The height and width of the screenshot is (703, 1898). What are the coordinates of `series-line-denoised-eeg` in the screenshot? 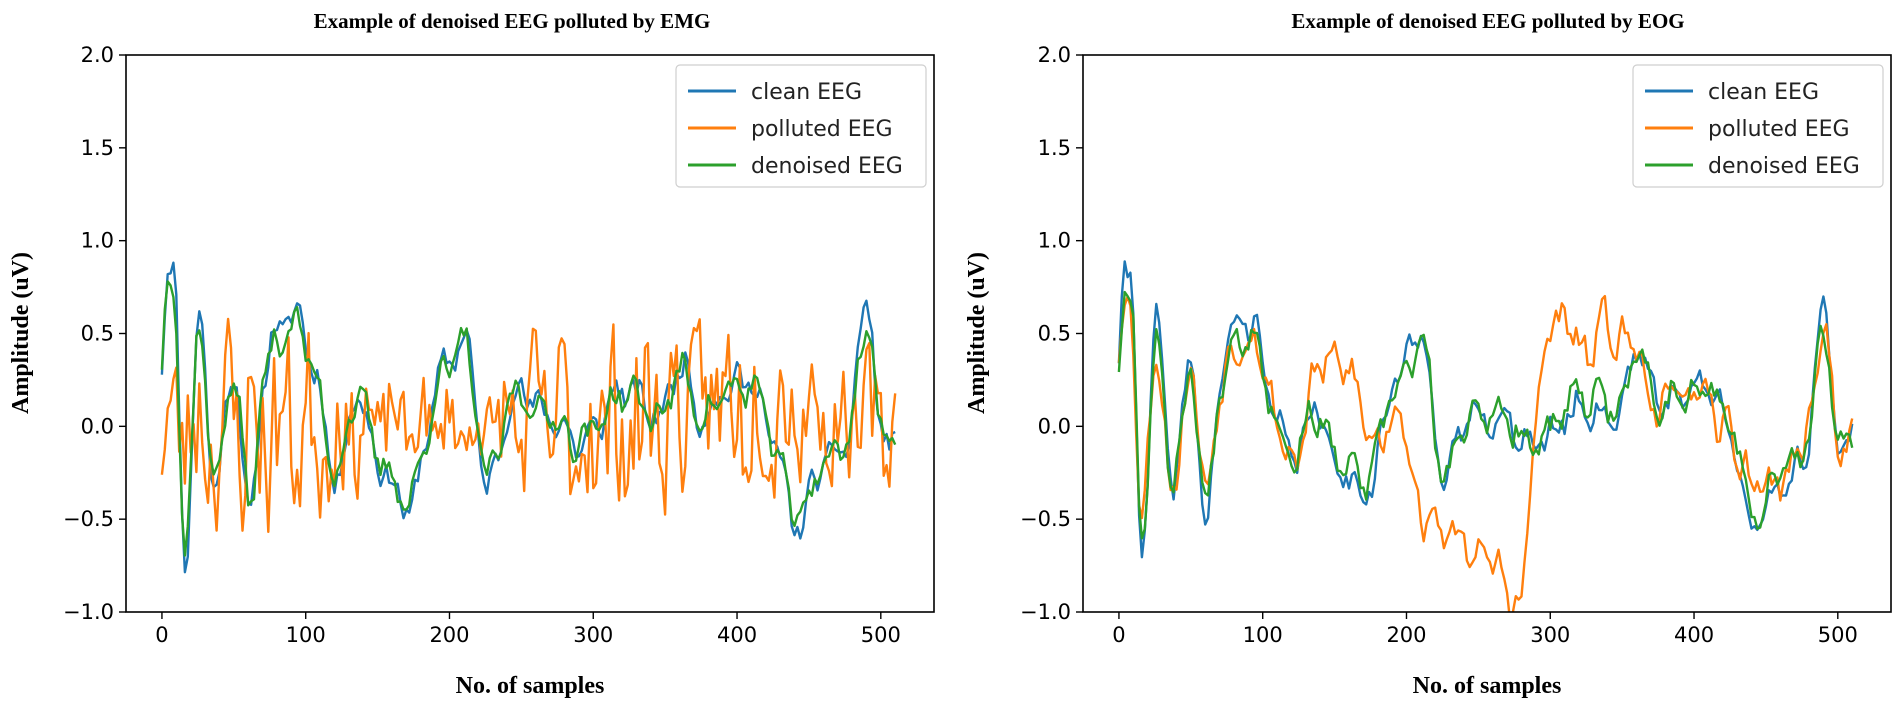 It's located at (1485, 415).